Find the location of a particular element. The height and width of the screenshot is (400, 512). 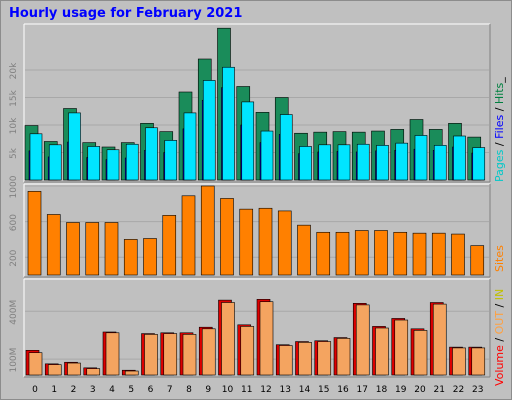

legend-bottom-sep1: / is located at coordinates (499, 339).